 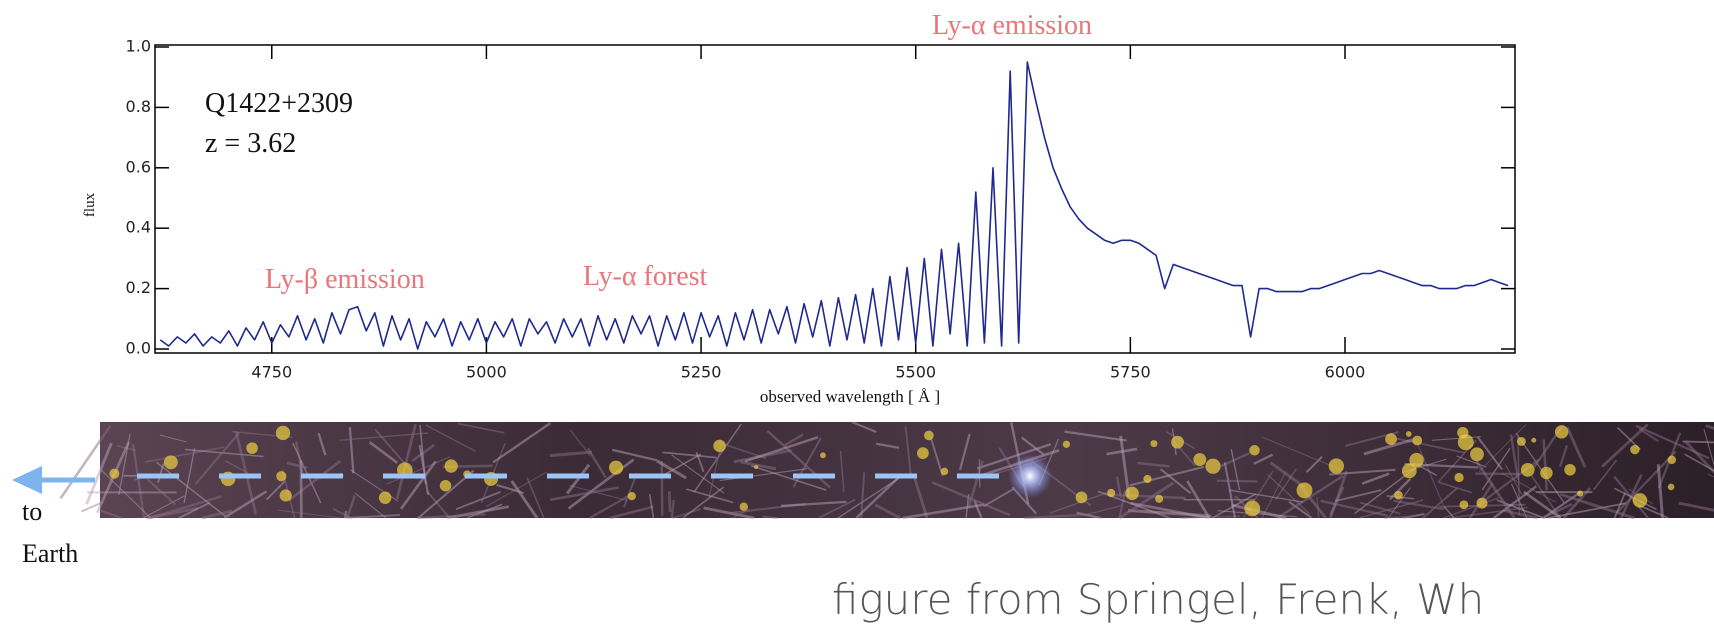 I want to click on arrow-head, so click(x=27, y=480).